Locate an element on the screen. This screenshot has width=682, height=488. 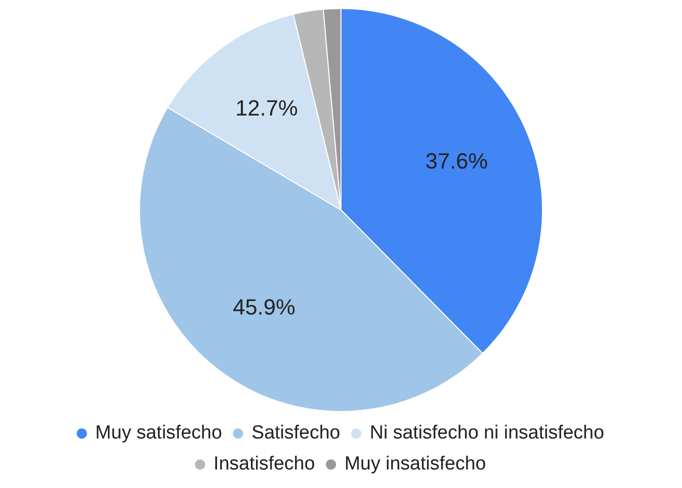
data-label: 45.9% is located at coordinates (264, 307).